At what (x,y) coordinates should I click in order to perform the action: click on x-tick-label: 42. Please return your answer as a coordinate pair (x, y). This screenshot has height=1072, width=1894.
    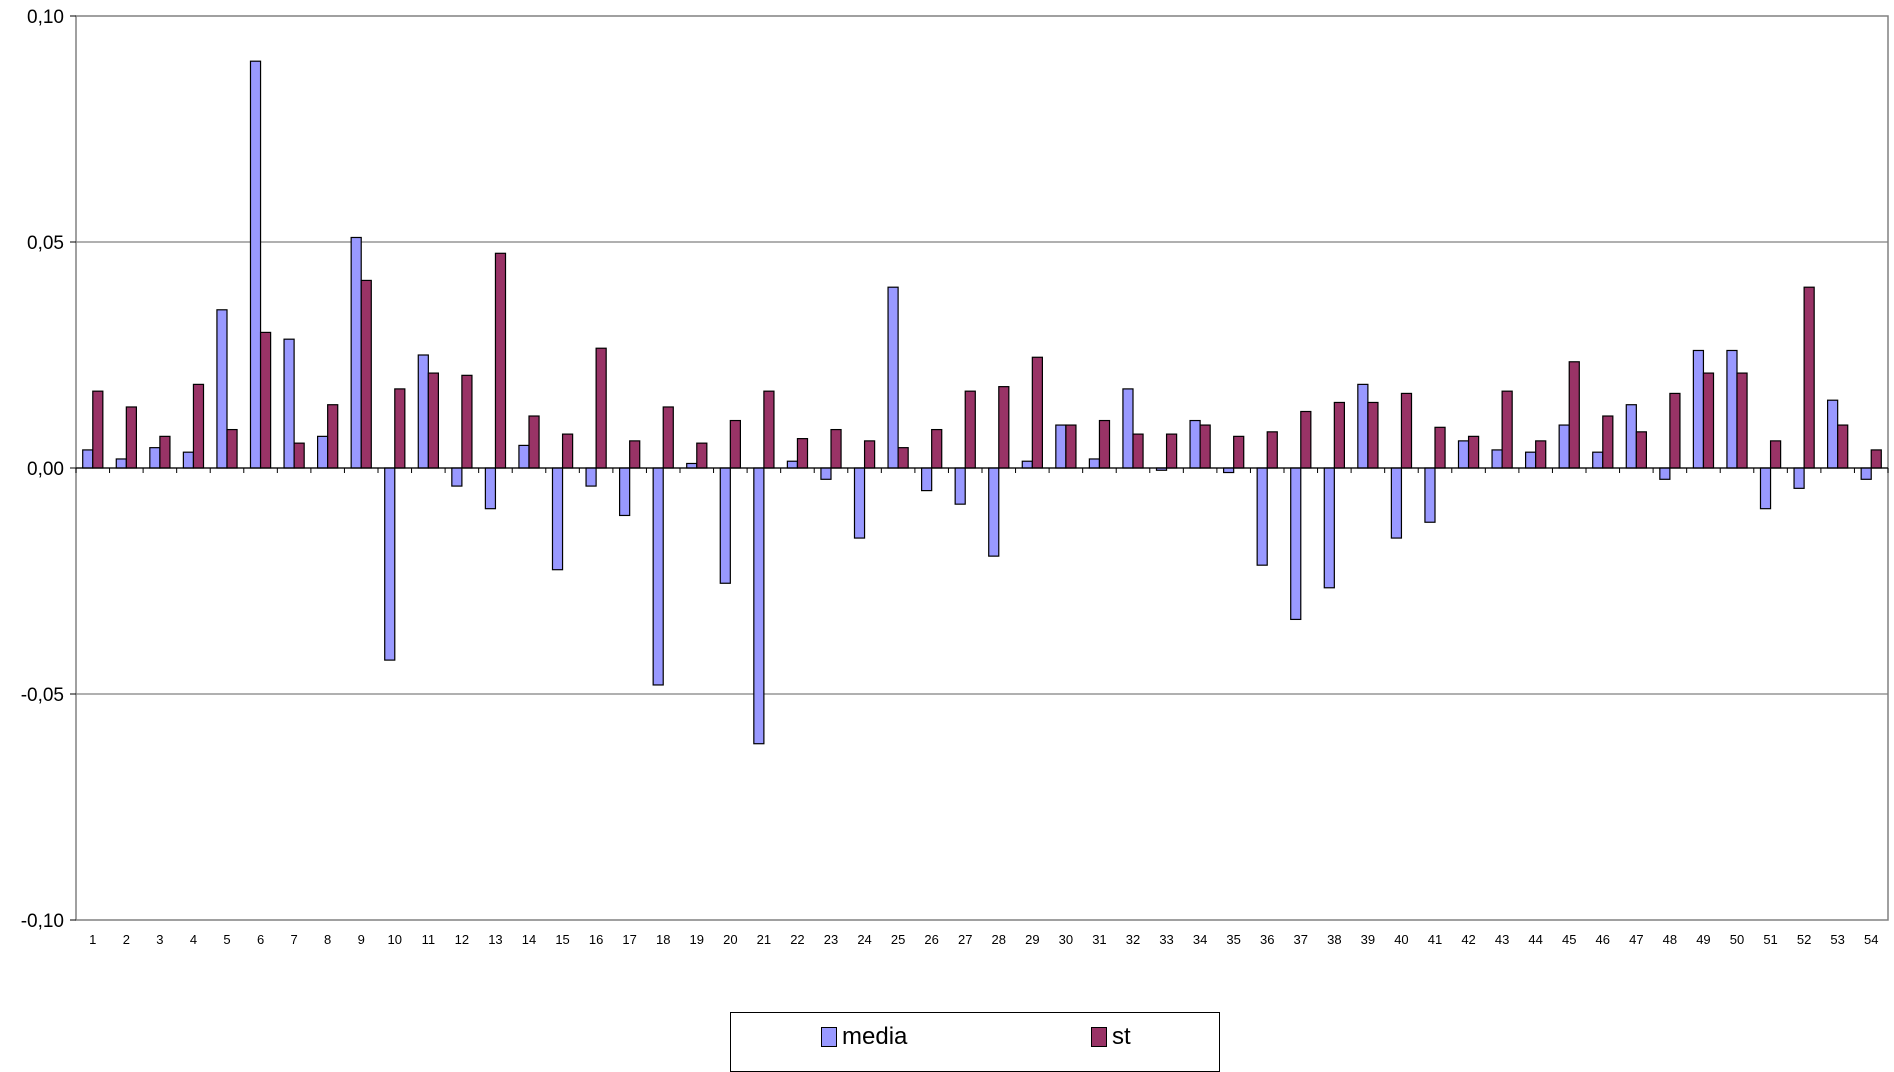
    Looking at the image, I should click on (1468, 939).